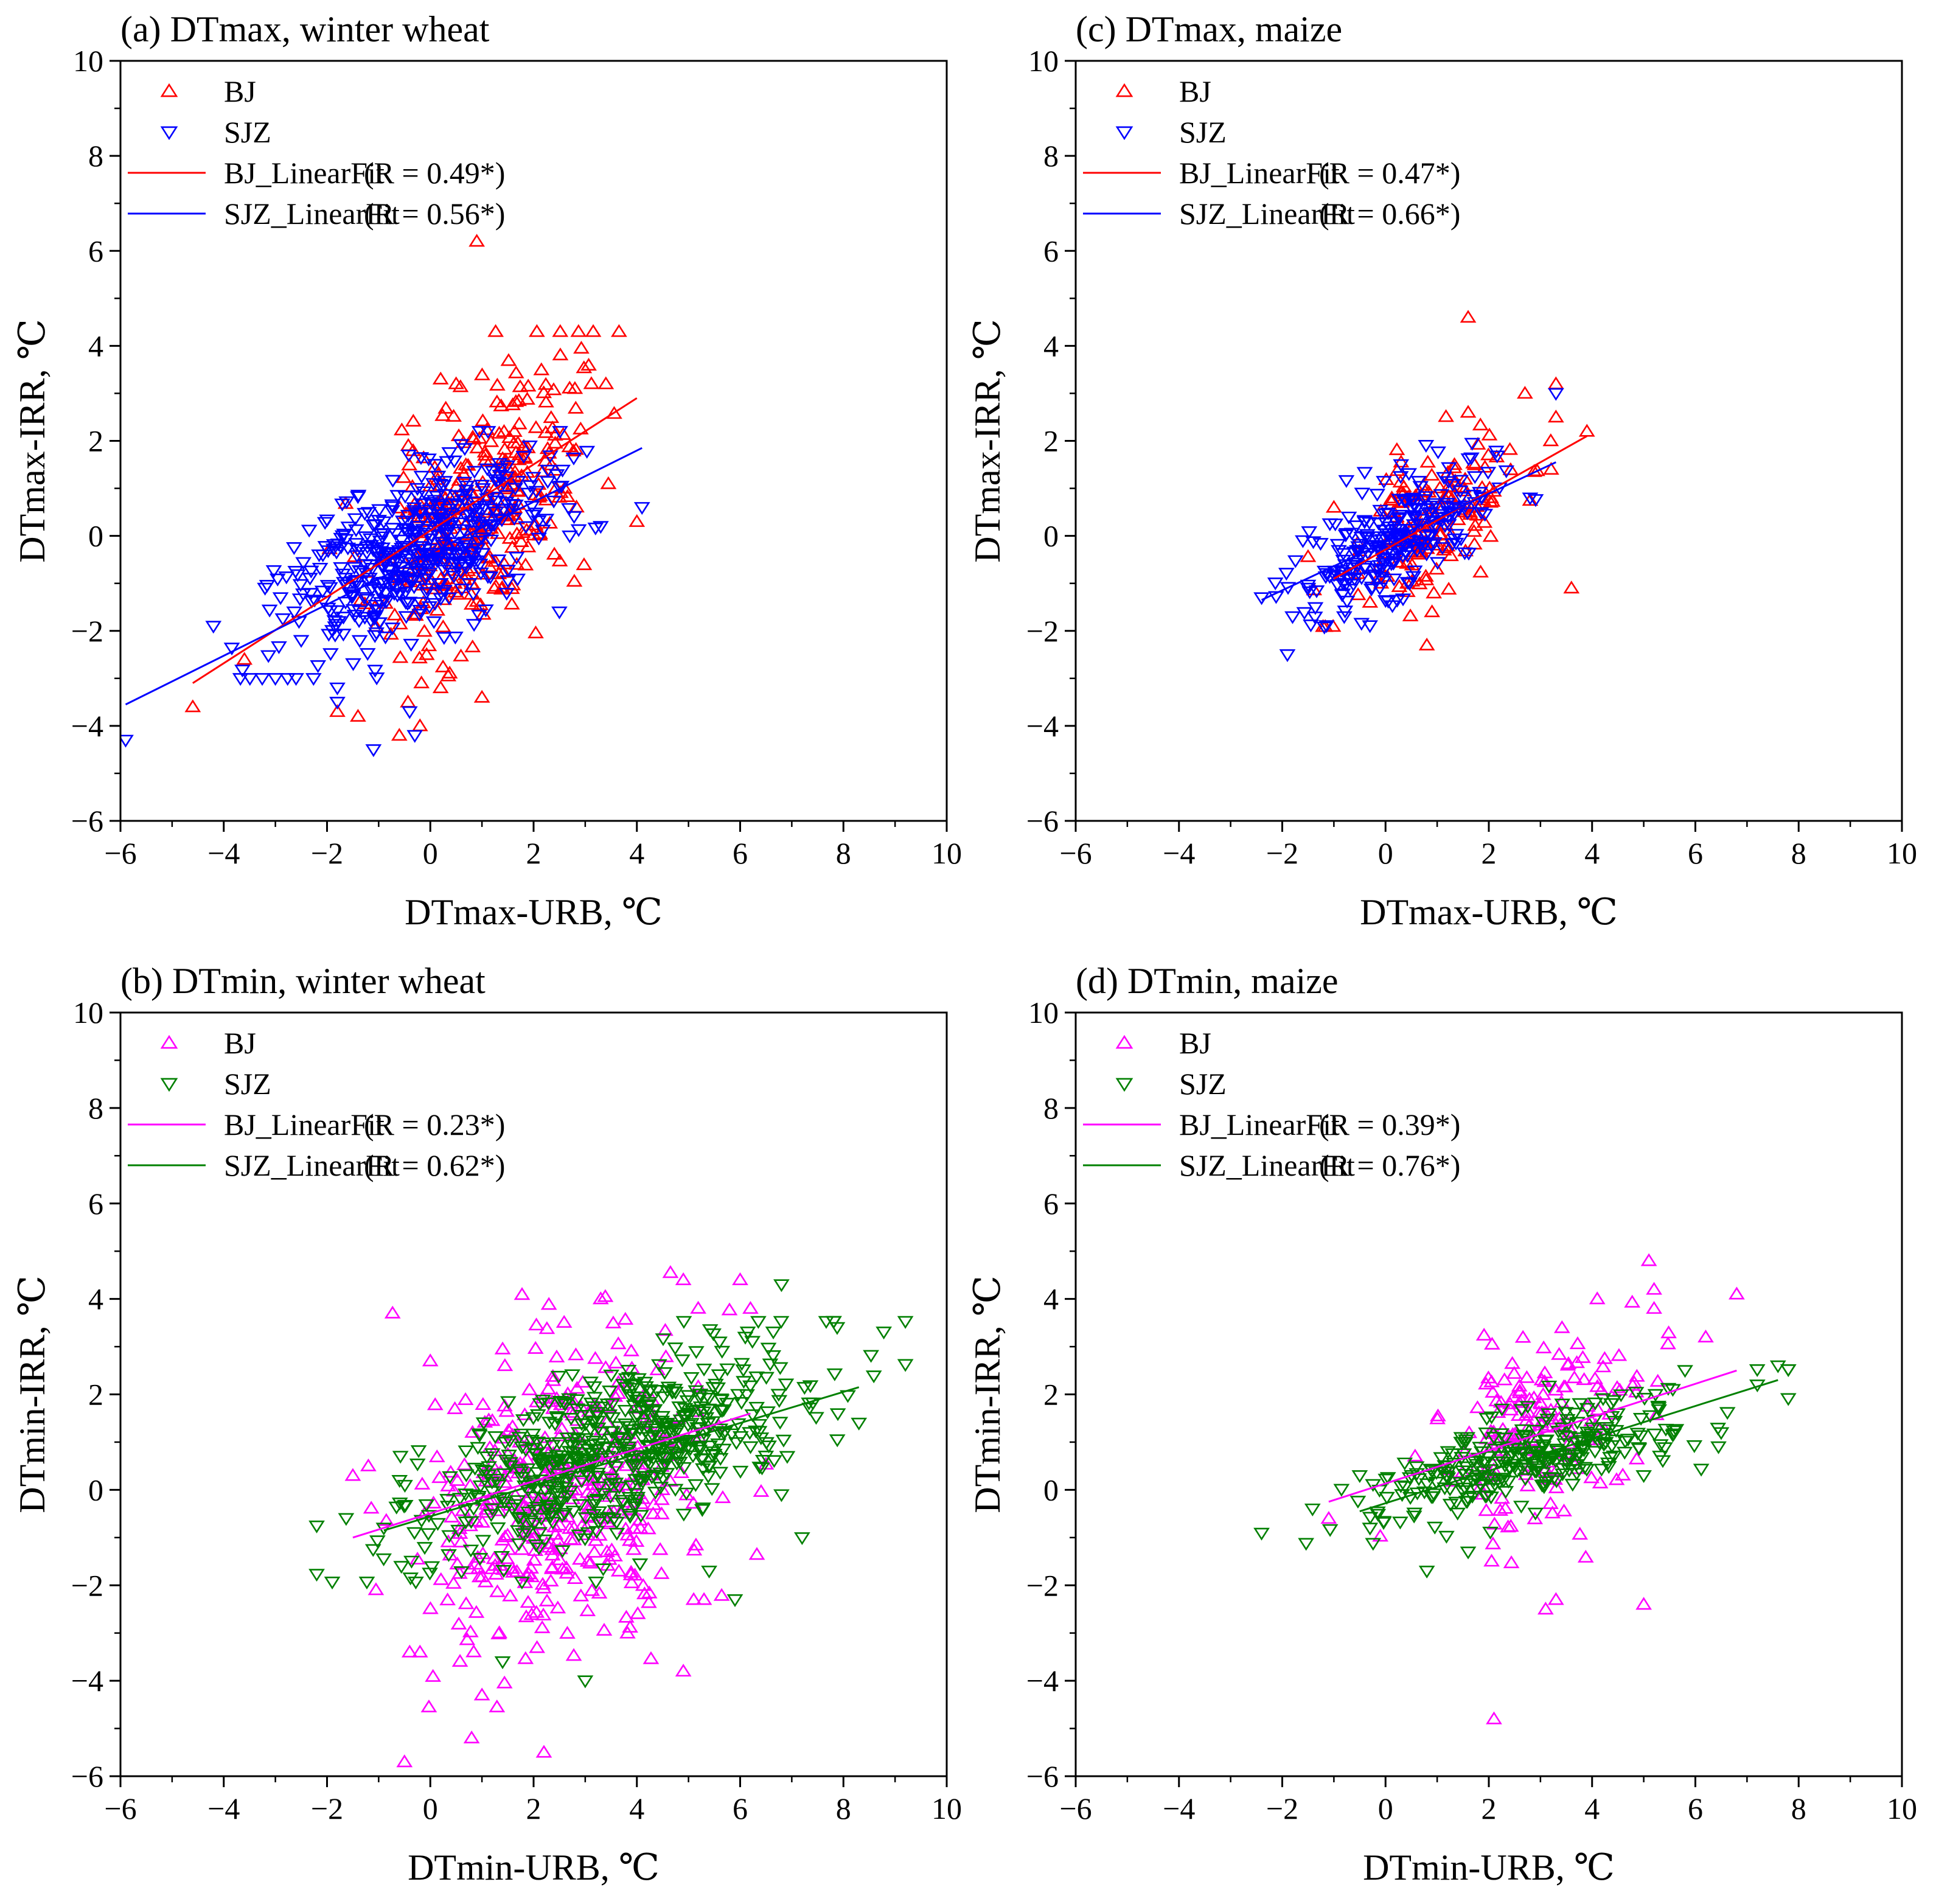 Image resolution: width=1936 pixels, height=1904 pixels. I want to click on x-tick-label: 0, so click(431, 1808).